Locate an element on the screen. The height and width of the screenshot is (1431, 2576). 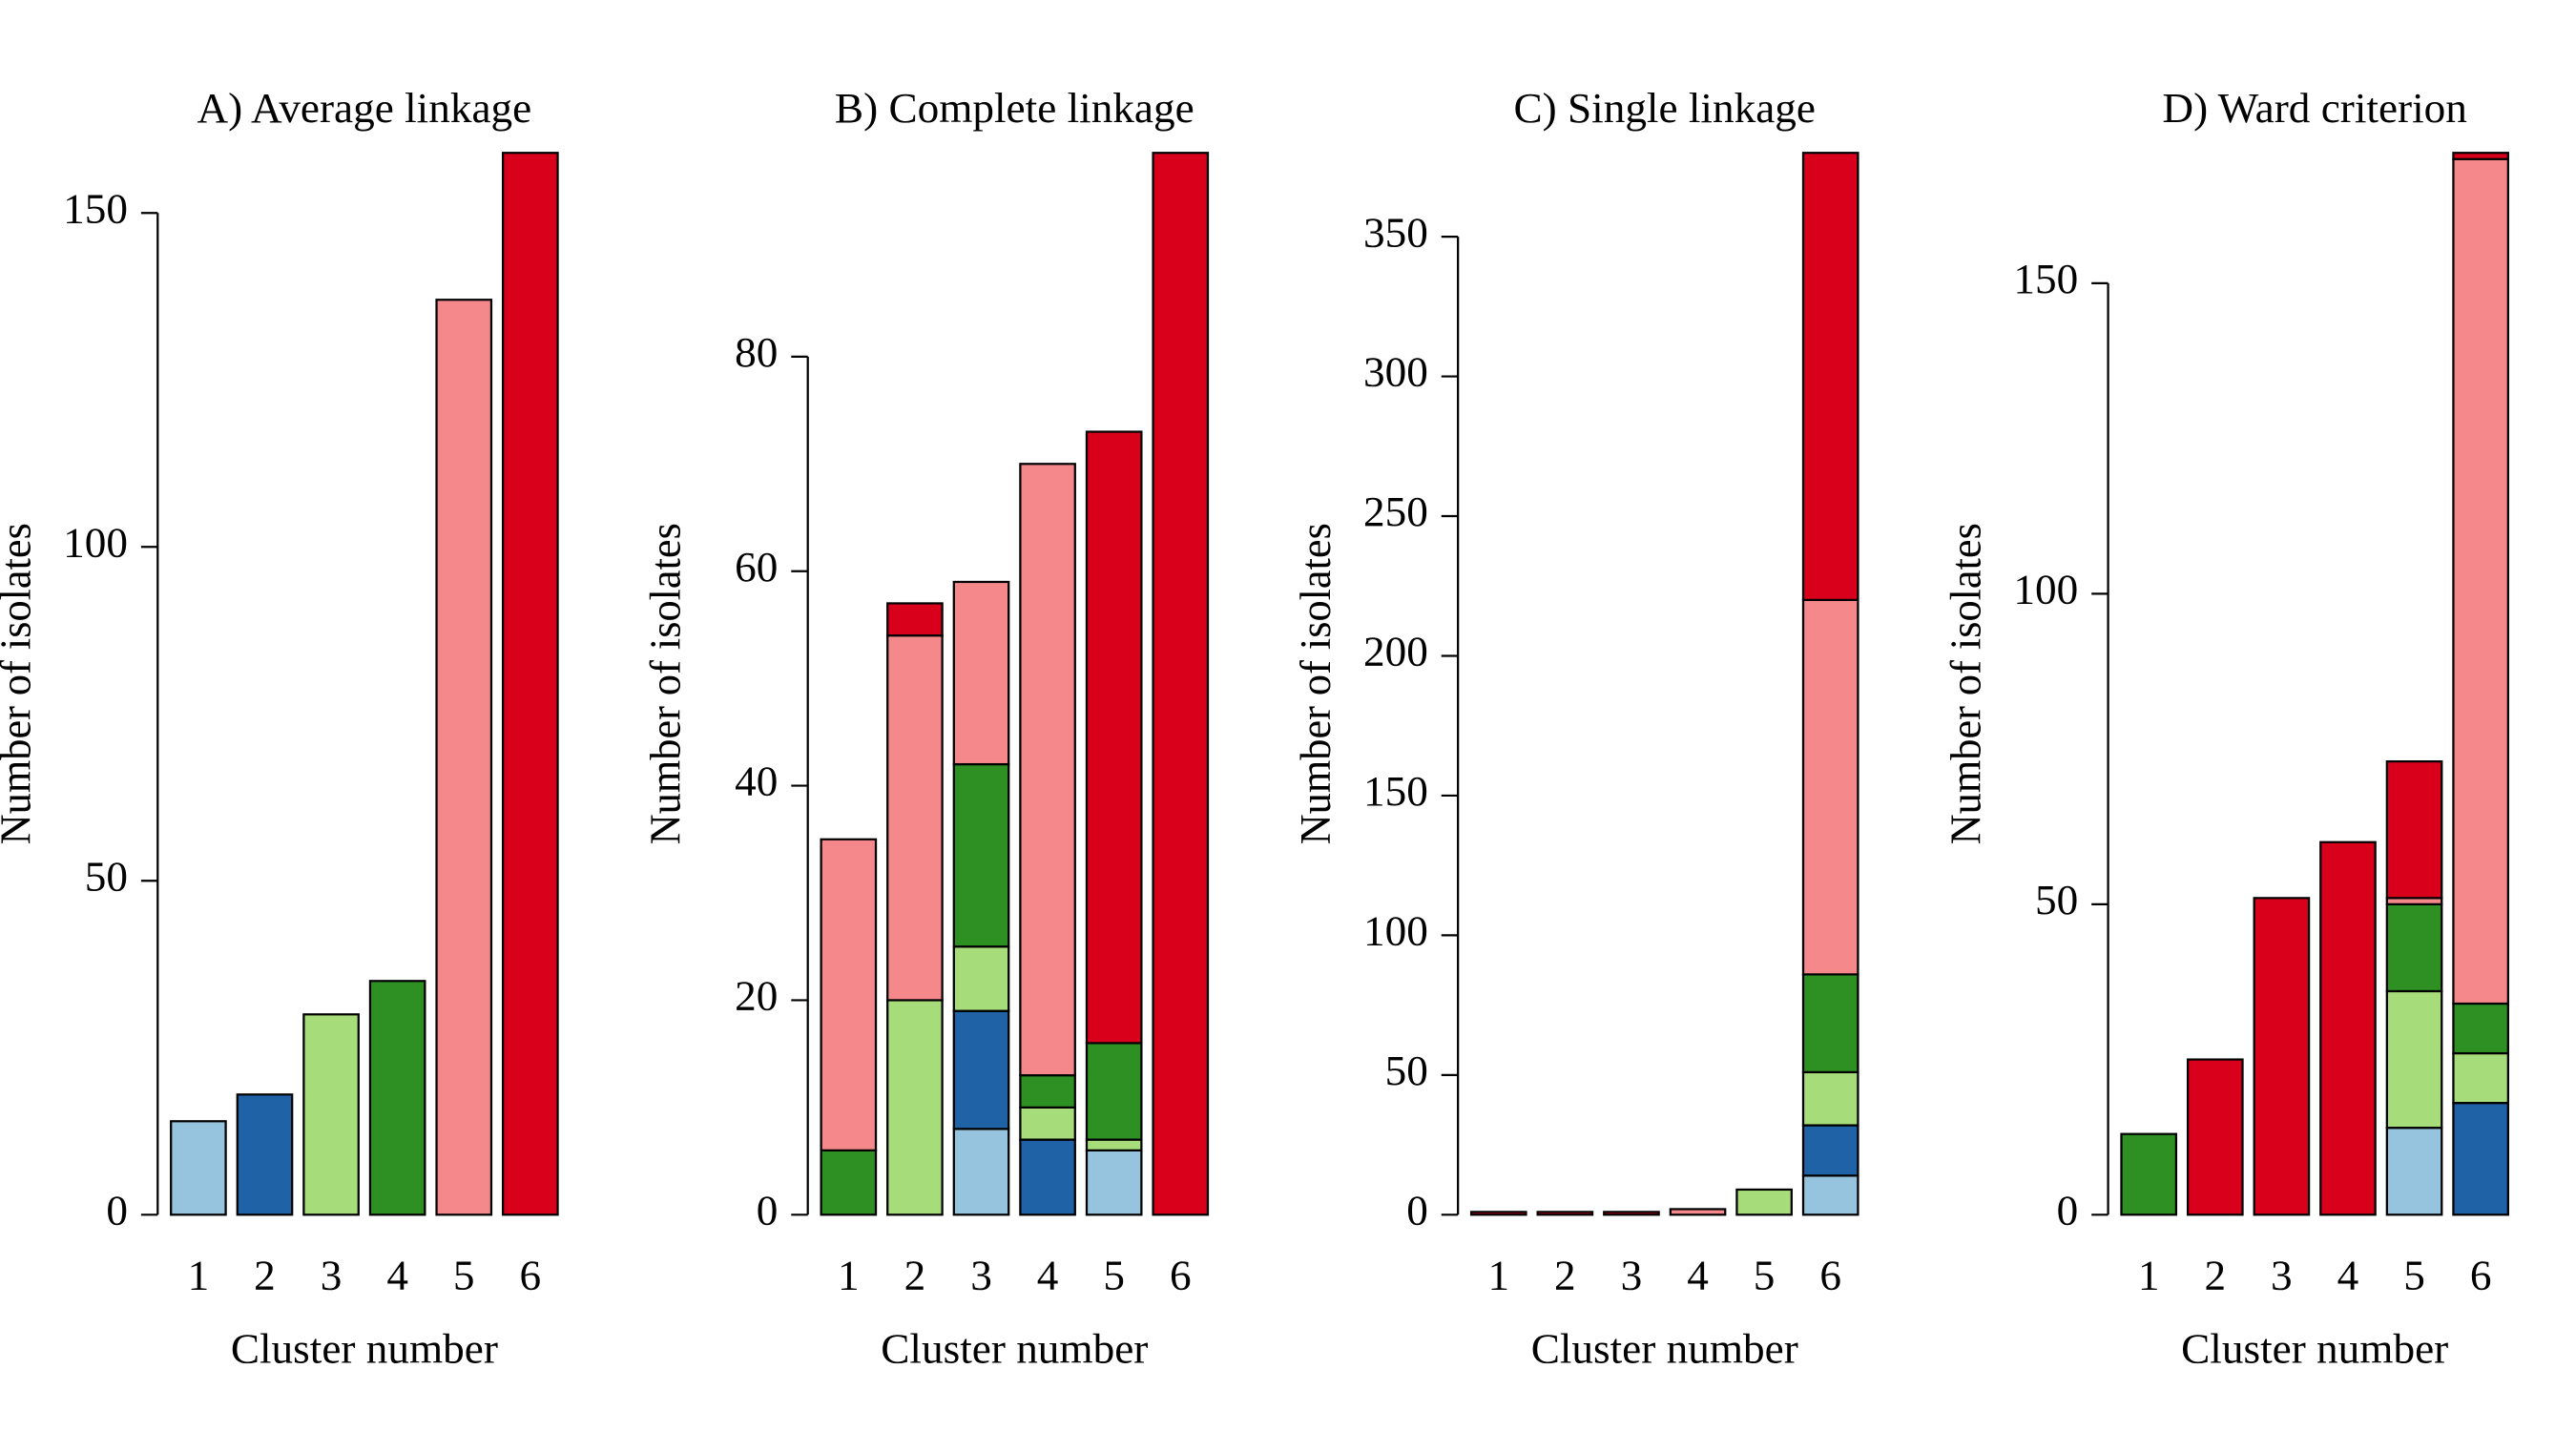
chart-title: B) Complete linkage is located at coordinates (1015, 107).